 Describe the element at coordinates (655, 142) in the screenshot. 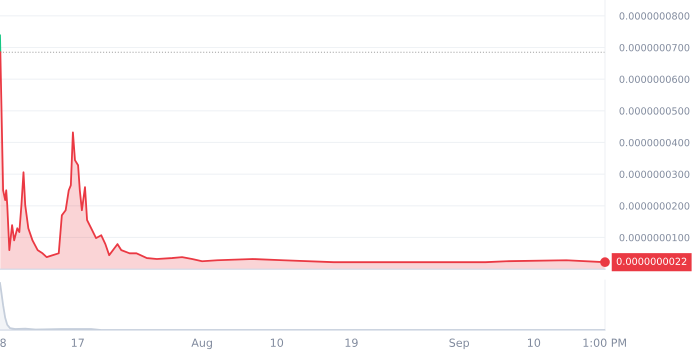

I see `y-tick-label: 0.0000000400` at that location.